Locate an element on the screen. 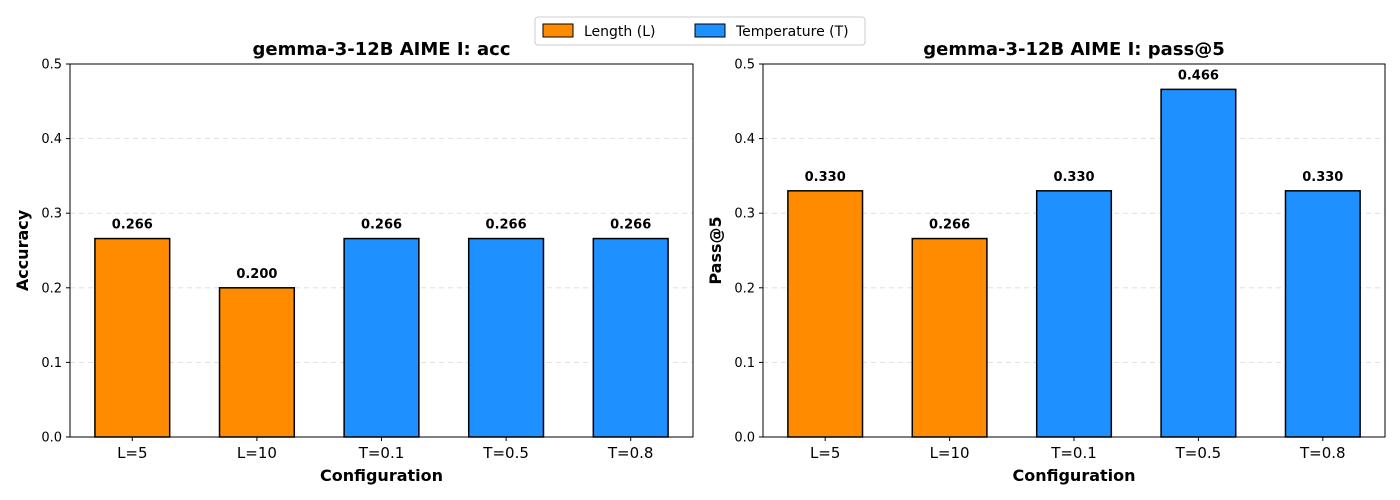 The width and height of the screenshot is (1400, 500). chart-title: gemma-3-12B AIME I: pass@5 is located at coordinates (1074, 49).